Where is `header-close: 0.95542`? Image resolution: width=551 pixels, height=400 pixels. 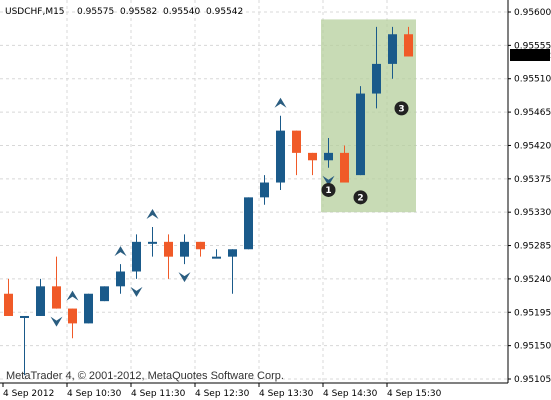 header-close: 0.95542 is located at coordinates (224, 12).